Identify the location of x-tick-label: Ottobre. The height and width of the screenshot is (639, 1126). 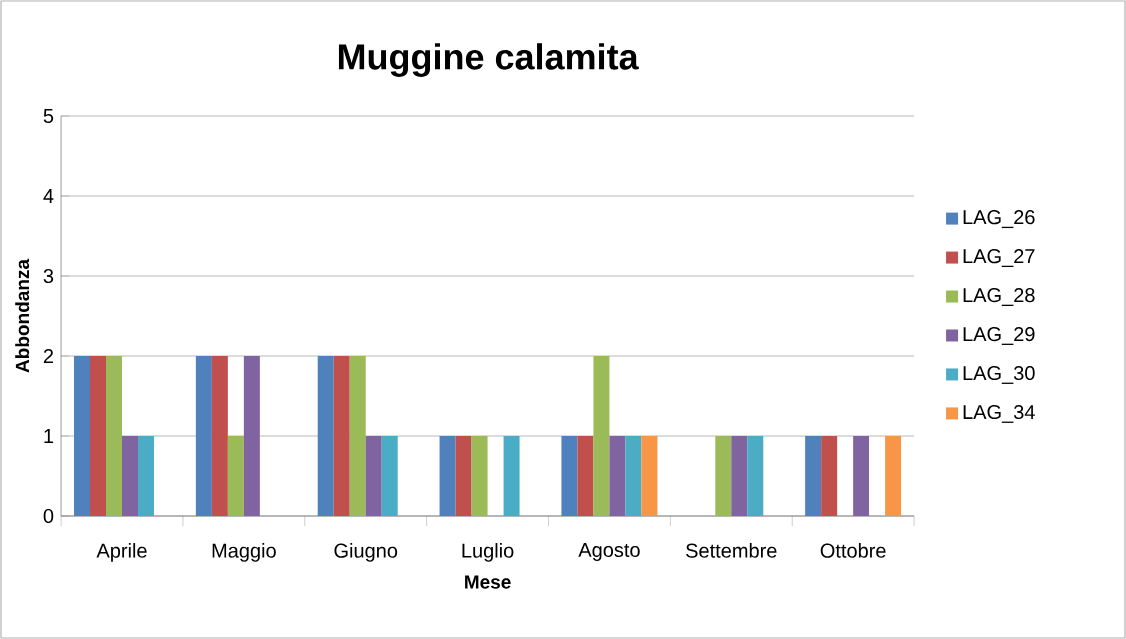
(853, 550).